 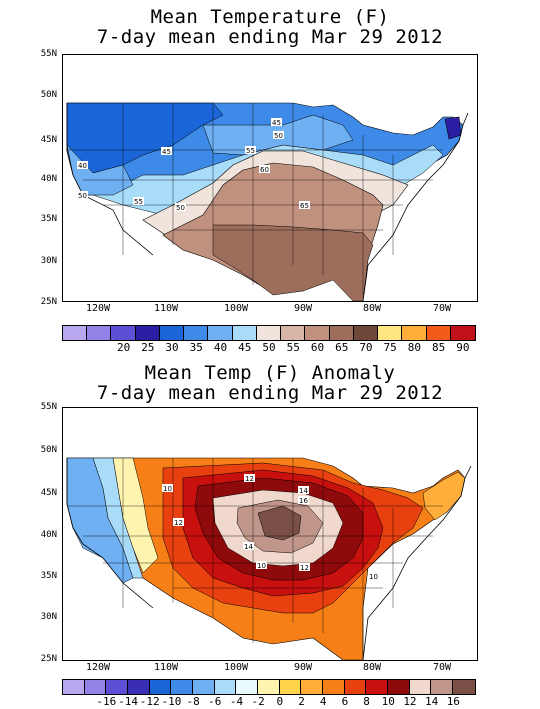 I want to click on colorbar-label: 14, so click(x=432, y=701).